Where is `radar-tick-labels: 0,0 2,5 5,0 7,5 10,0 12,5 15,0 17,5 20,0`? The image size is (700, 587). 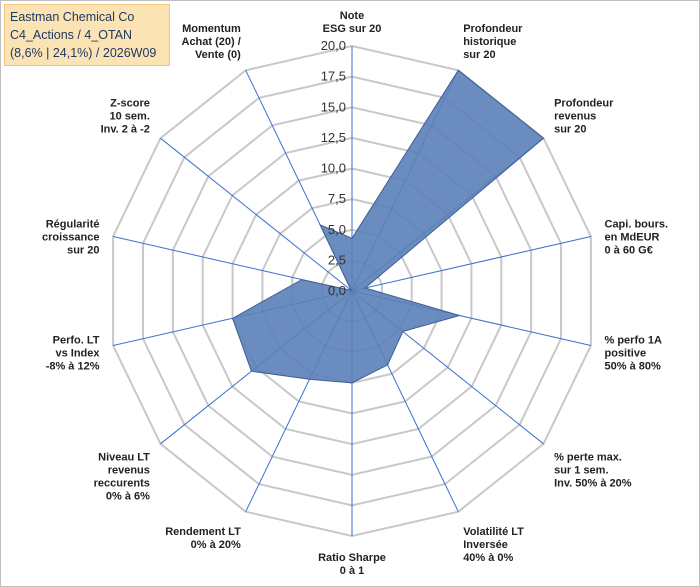
radar-tick-labels: 0,0 2,5 5,0 7,5 10,0 12,5 15,0 17,5 20,0 is located at coordinates (333, 168).